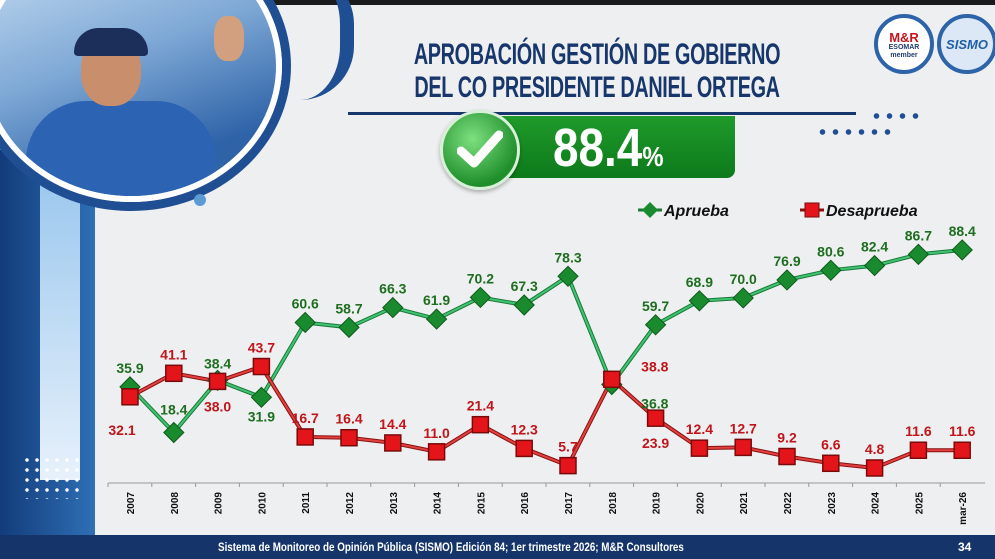 This screenshot has height=559, width=995. Describe the element at coordinates (696, 211) in the screenshot. I see `legend-aprueba-label: Aprueba` at that location.